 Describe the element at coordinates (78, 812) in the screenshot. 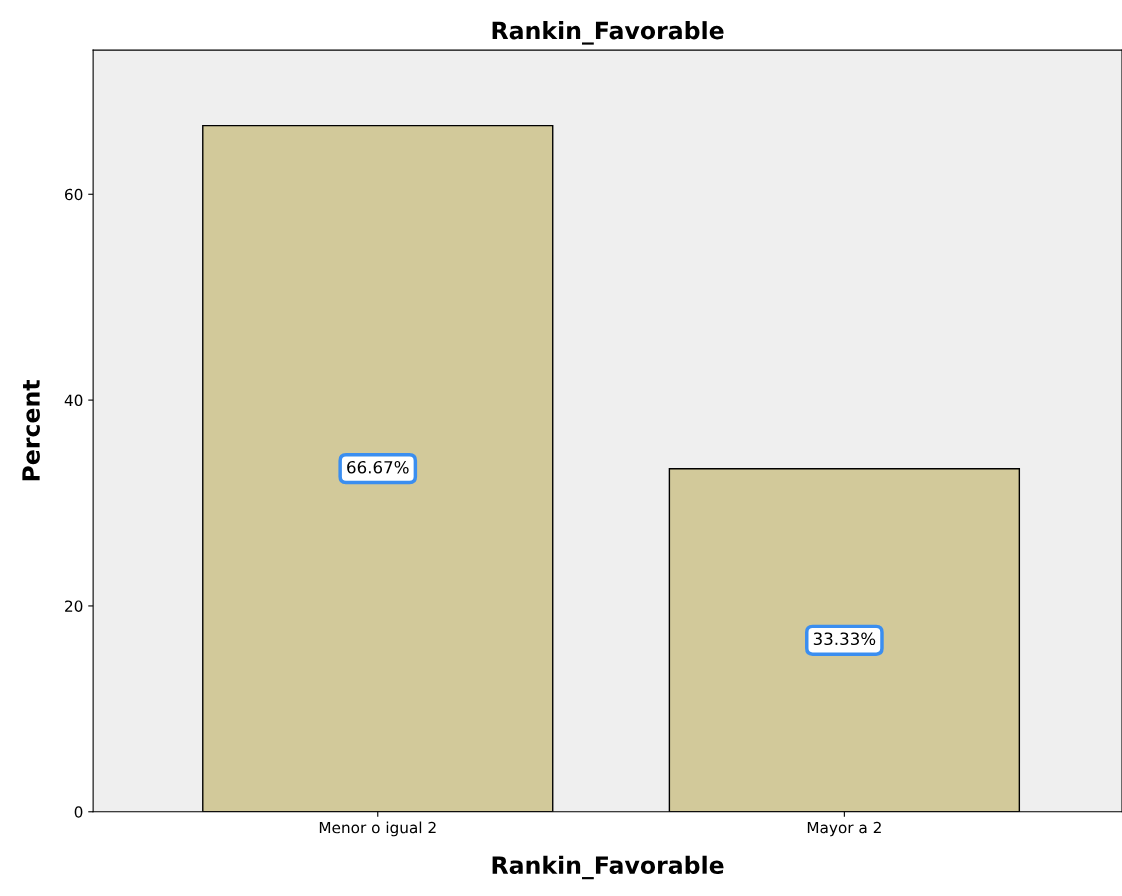

I see `y-tick-label: 0` at that location.